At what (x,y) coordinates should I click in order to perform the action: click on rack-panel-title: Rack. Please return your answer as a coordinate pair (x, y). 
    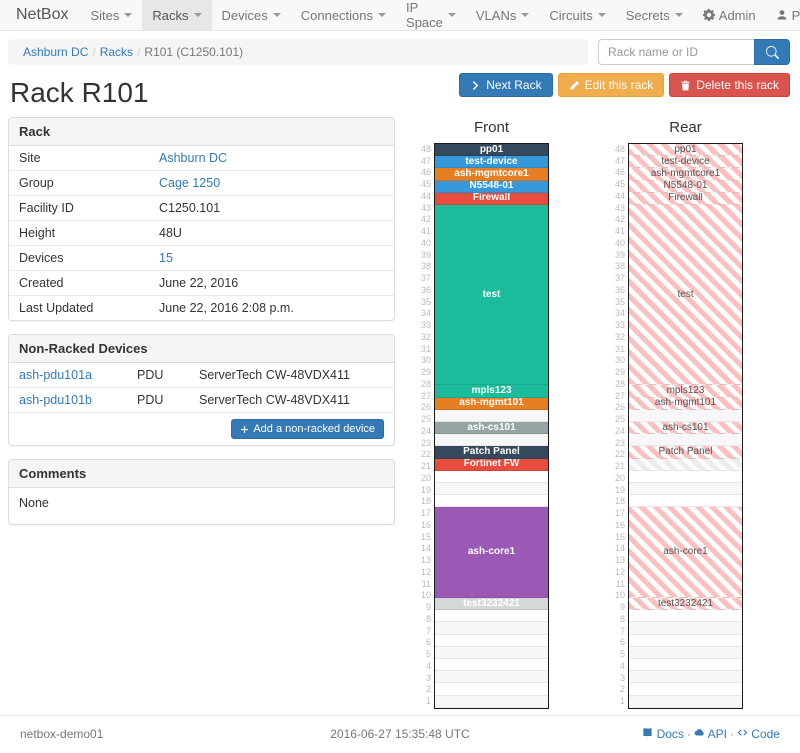
    Looking at the image, I should click on (201, 132).